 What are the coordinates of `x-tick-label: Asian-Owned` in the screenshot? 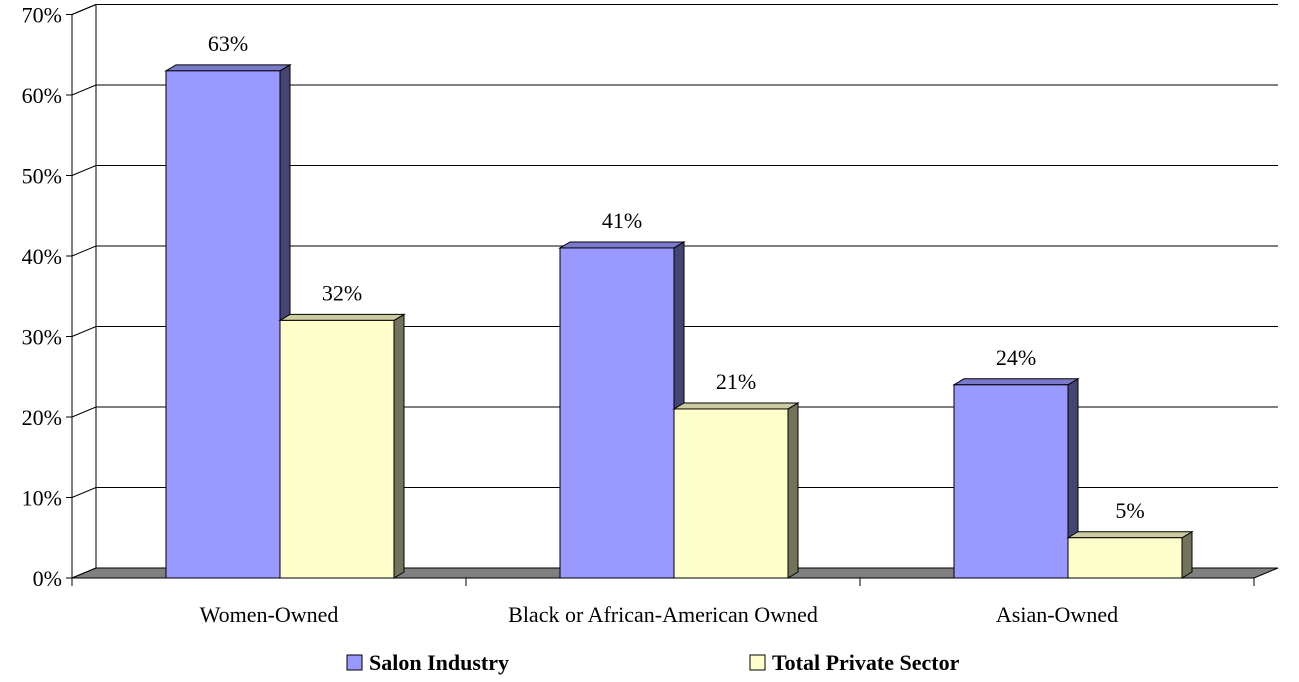 It's located at (1057, 614).